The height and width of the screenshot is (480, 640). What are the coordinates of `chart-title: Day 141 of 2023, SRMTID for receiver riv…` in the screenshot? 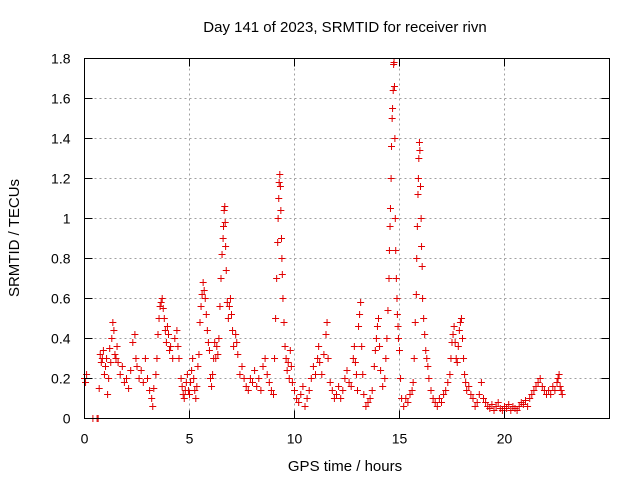 It's located at (344, 27).